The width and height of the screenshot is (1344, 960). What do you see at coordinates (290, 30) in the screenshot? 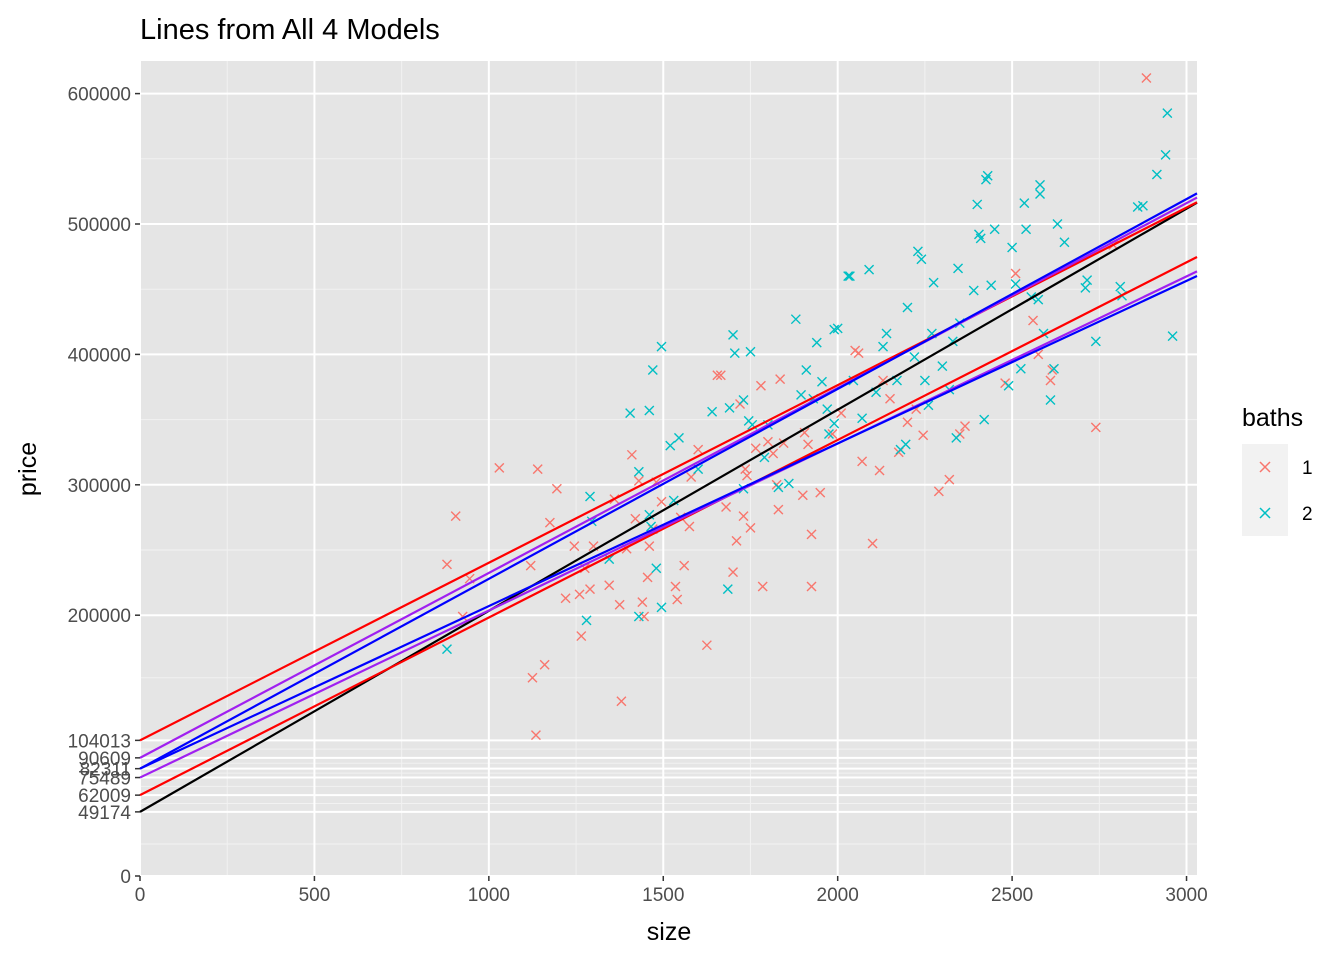
I see `chart-title: Lines from All 4 Models` at bounding box center [290, 30].